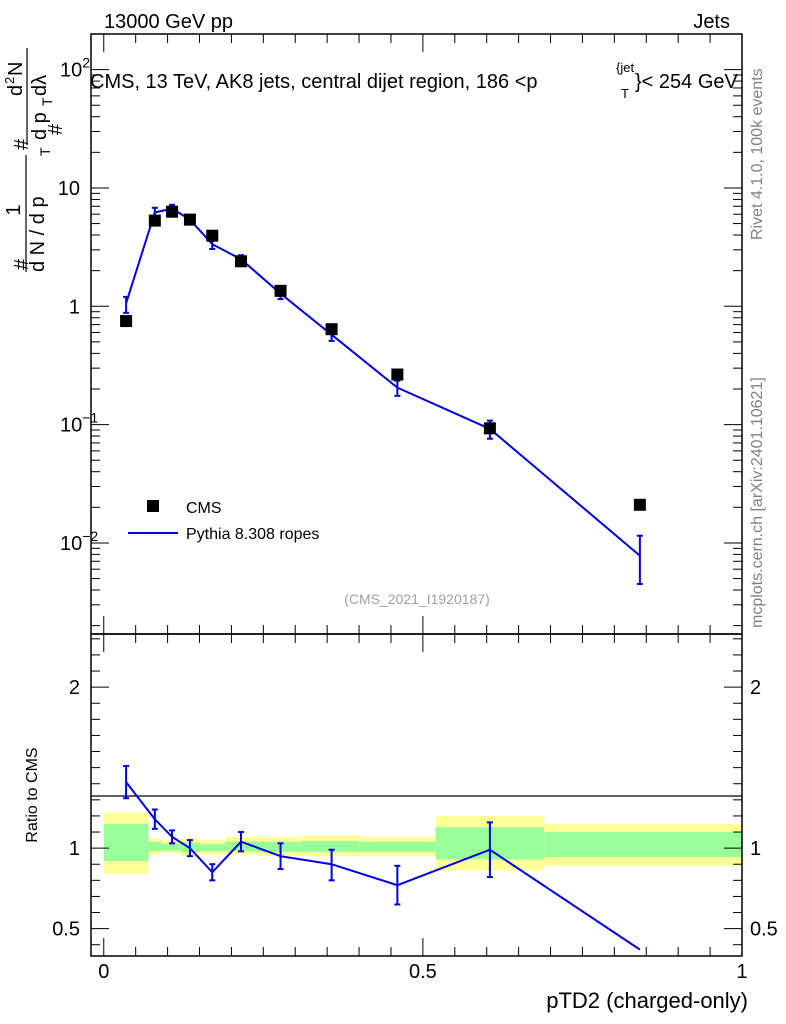 The image size is (786, 1024). Describe the element at coordinates (625, 67) in the screenshot. I see `title-sup: {jet` at that location.